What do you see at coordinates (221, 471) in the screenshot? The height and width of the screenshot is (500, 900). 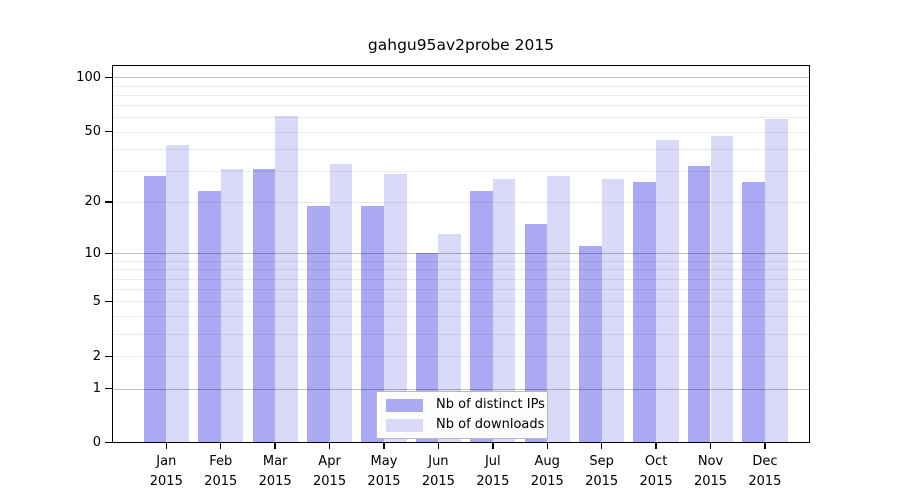 I see `x-tick-label: Feb 2015` at bounding box center [221, 471].